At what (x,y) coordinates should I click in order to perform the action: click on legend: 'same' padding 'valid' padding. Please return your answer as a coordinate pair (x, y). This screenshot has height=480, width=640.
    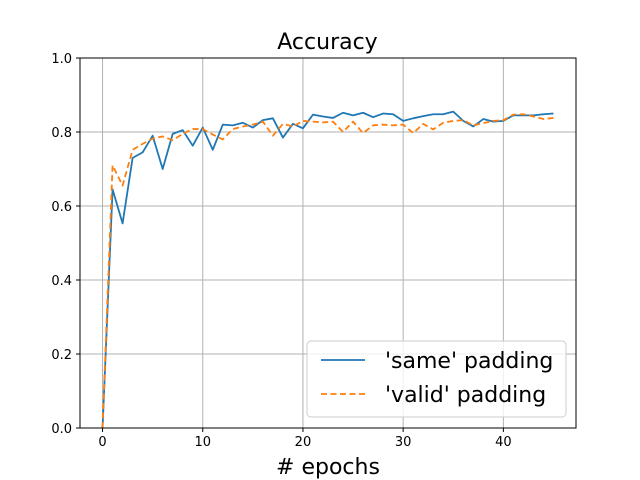
    Looking at the image, I should click on (436, 379).